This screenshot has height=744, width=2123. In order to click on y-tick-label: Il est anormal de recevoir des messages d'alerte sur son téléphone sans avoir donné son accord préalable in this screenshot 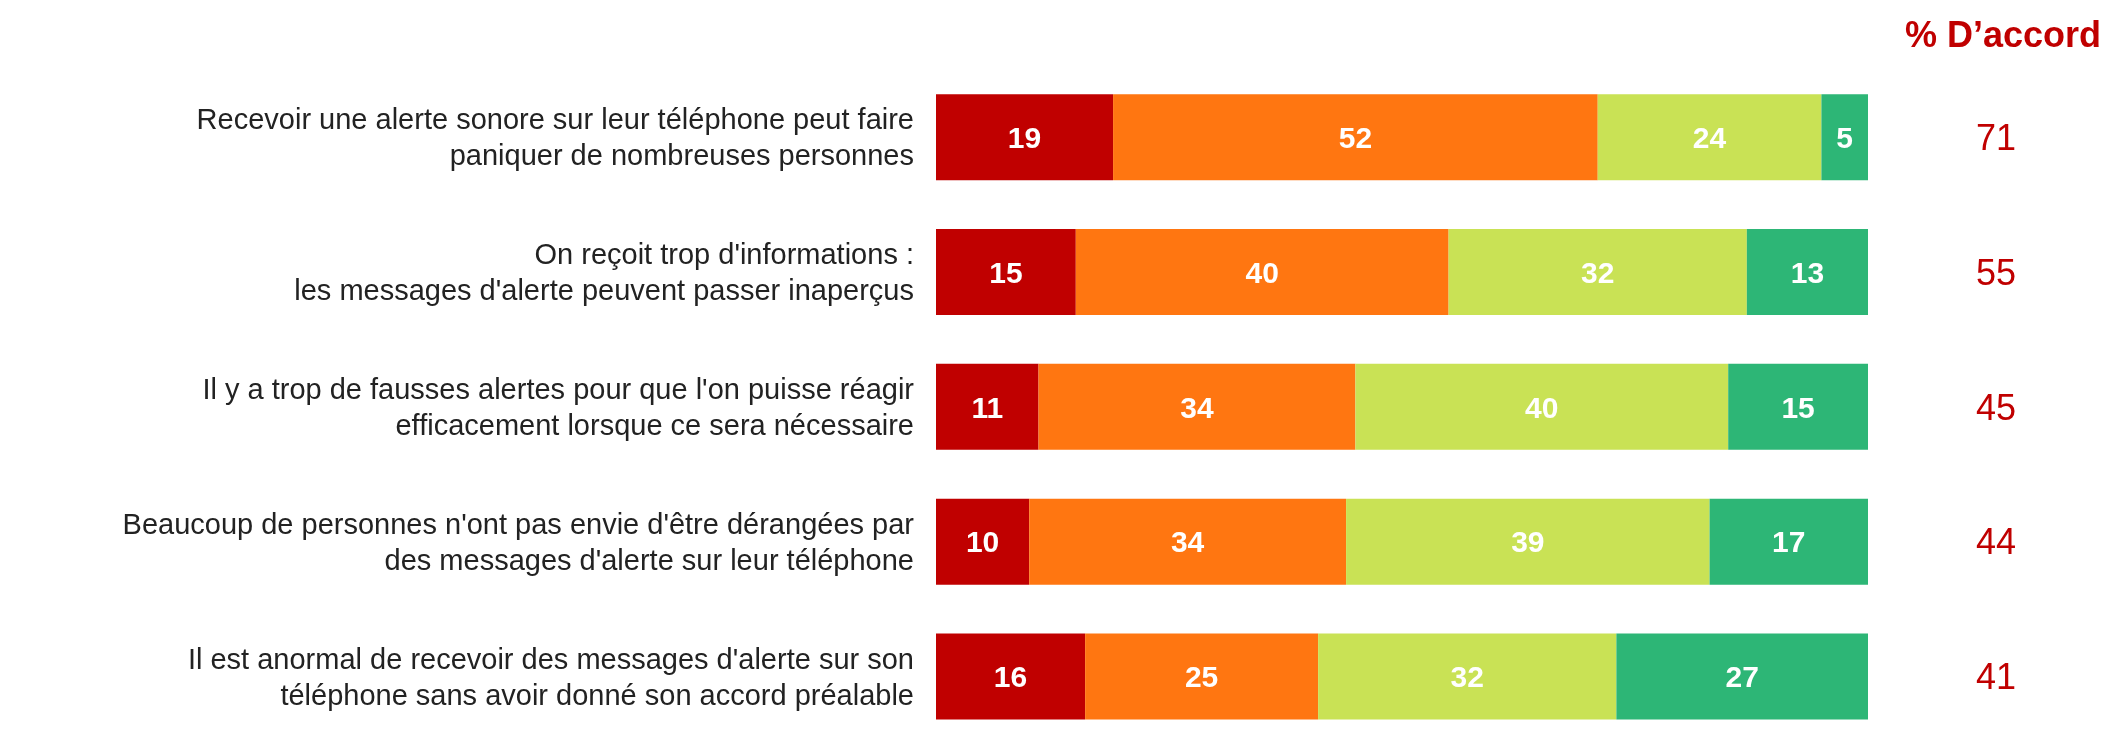, I will do `click(550, 676)`.